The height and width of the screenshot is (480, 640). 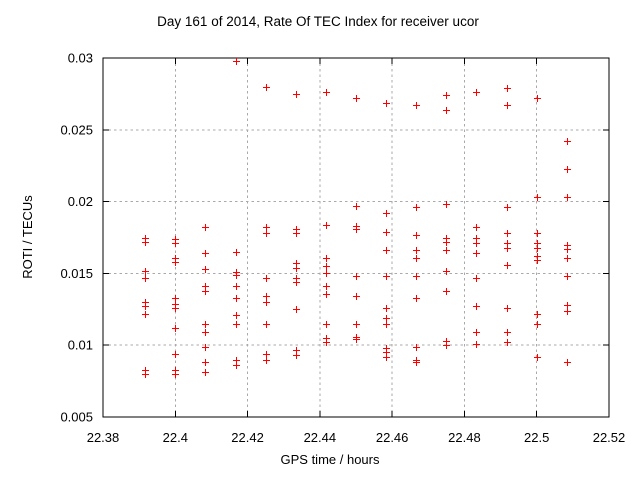 I want to click on x-tick-label: 22.5, so click(x=536, y=437).